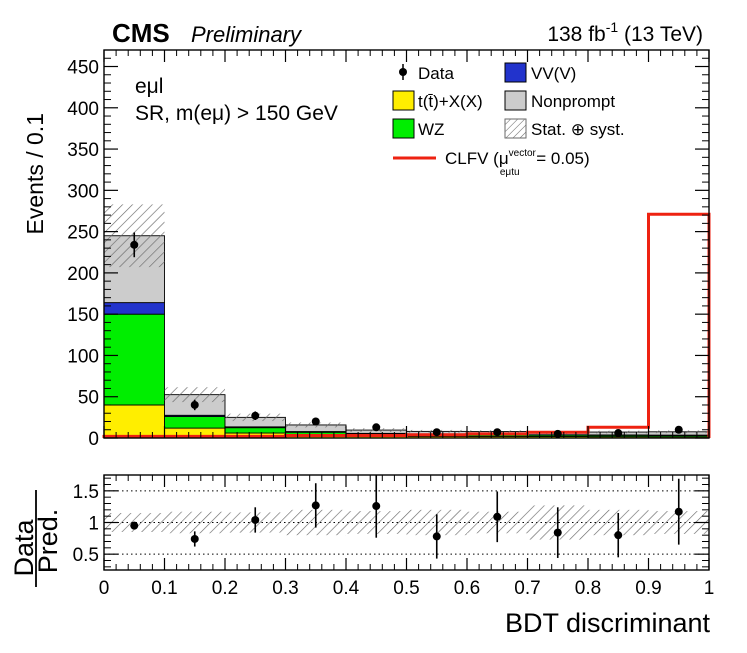 The height and width of the screenshot is (653, 747). What do you see at coordinates (553, 73) in the screenshot?
I see `legend-vvv-label: VV(V)` at bounding box center [553, 73].